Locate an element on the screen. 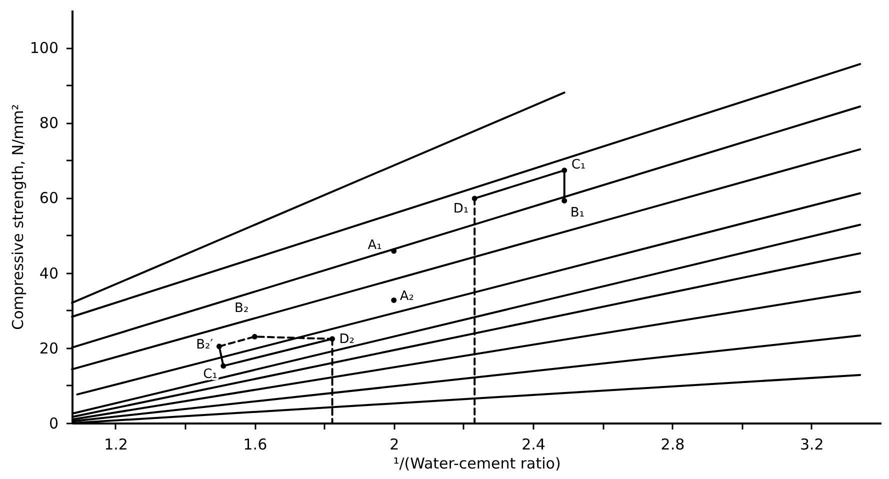 This screenshot has height=479, width=889. y-tick-label: 0 is located at coordinates (53, 423).